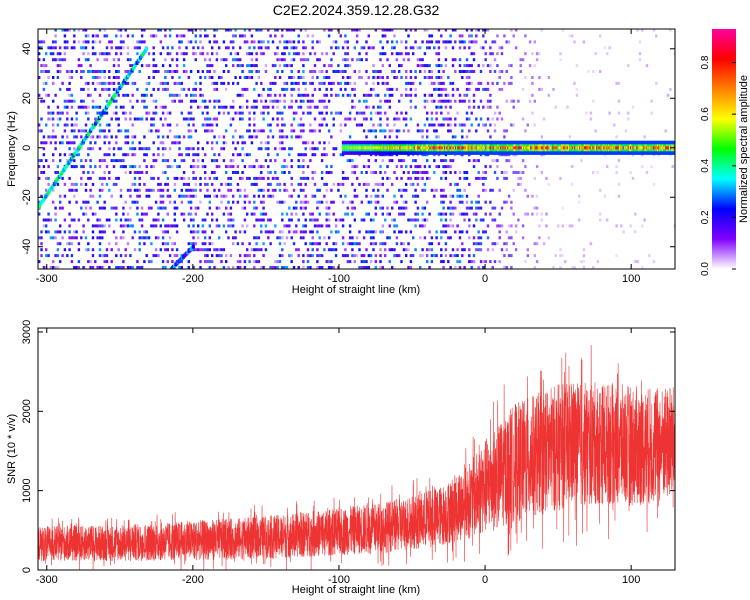  I want to click on snr-y-tick-label: 3000, so click(27, 332).